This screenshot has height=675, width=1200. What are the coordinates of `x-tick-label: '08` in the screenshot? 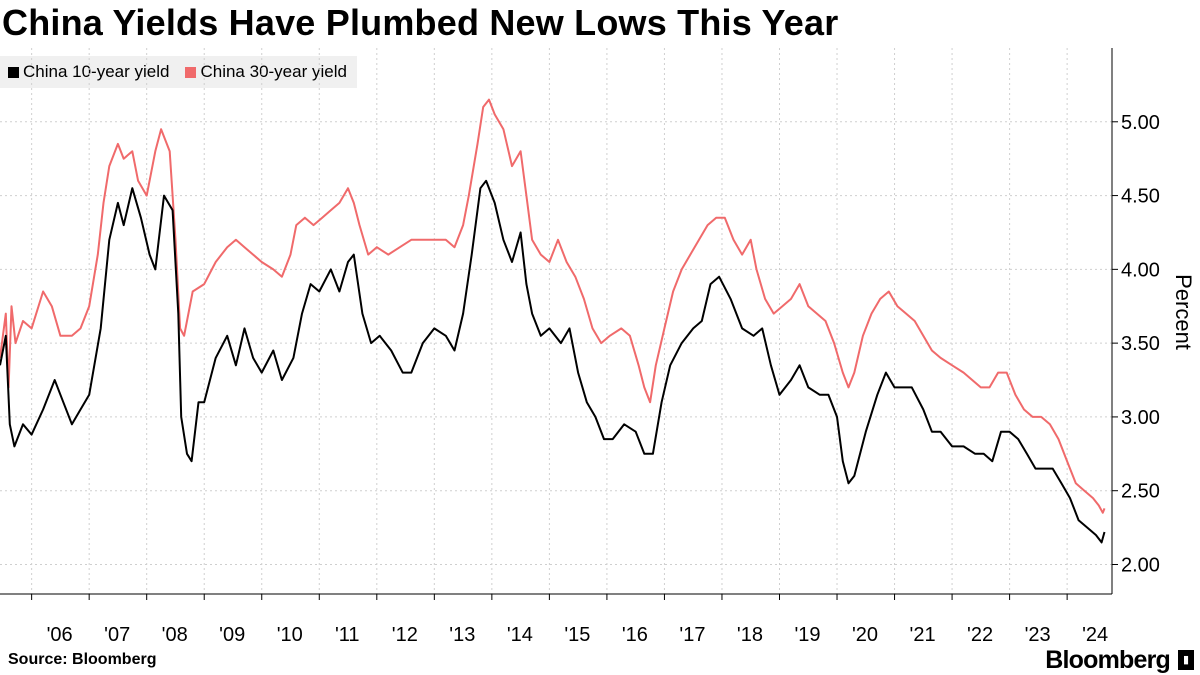 It's located at (175, 635).